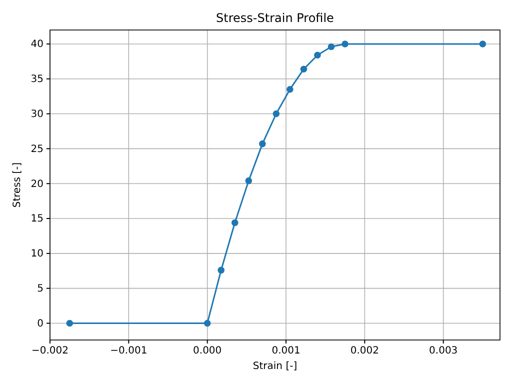 Image resolution: width=512 pixels, height=384 pixels. Describe the element at coordinates (37, 254) in the screenshot. I see `y-tick-label: 10` at that location.